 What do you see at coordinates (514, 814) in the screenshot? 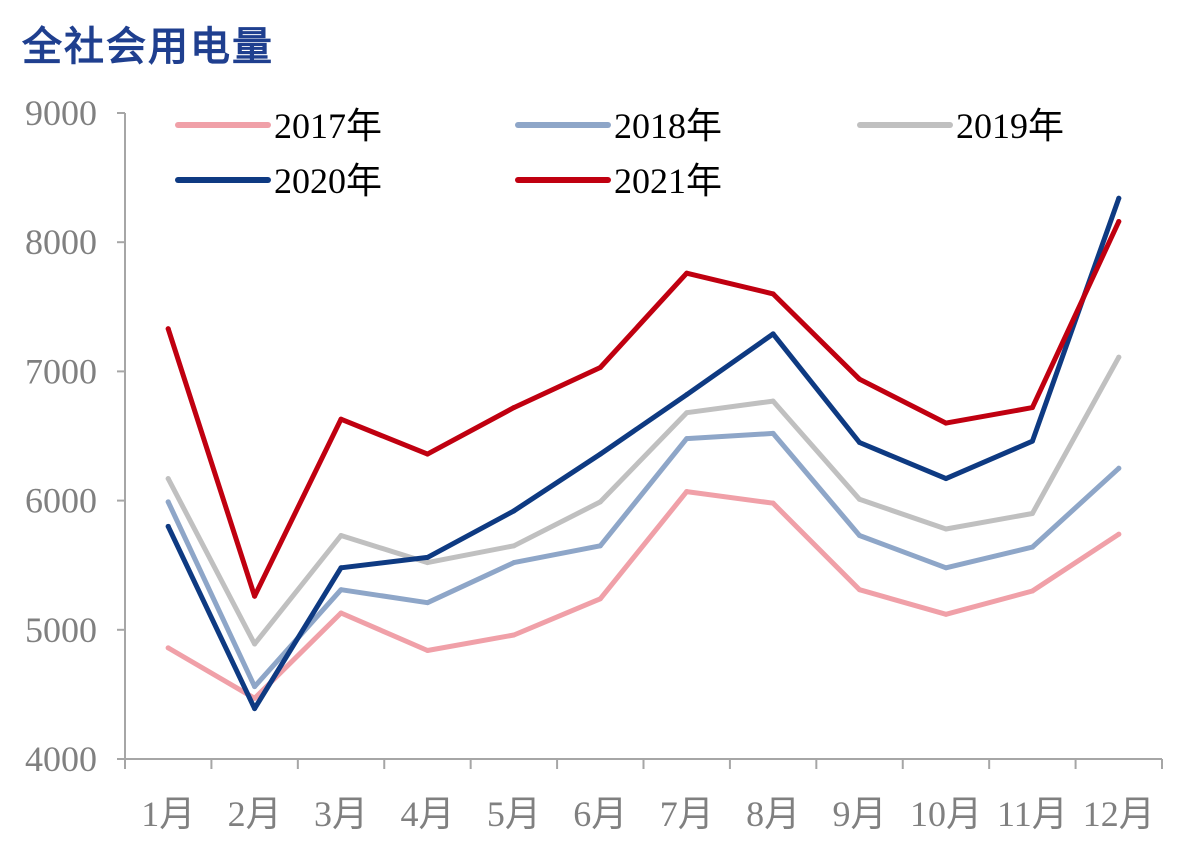
I see `x-tick-label: 5月` at bounding box center [514, 814].